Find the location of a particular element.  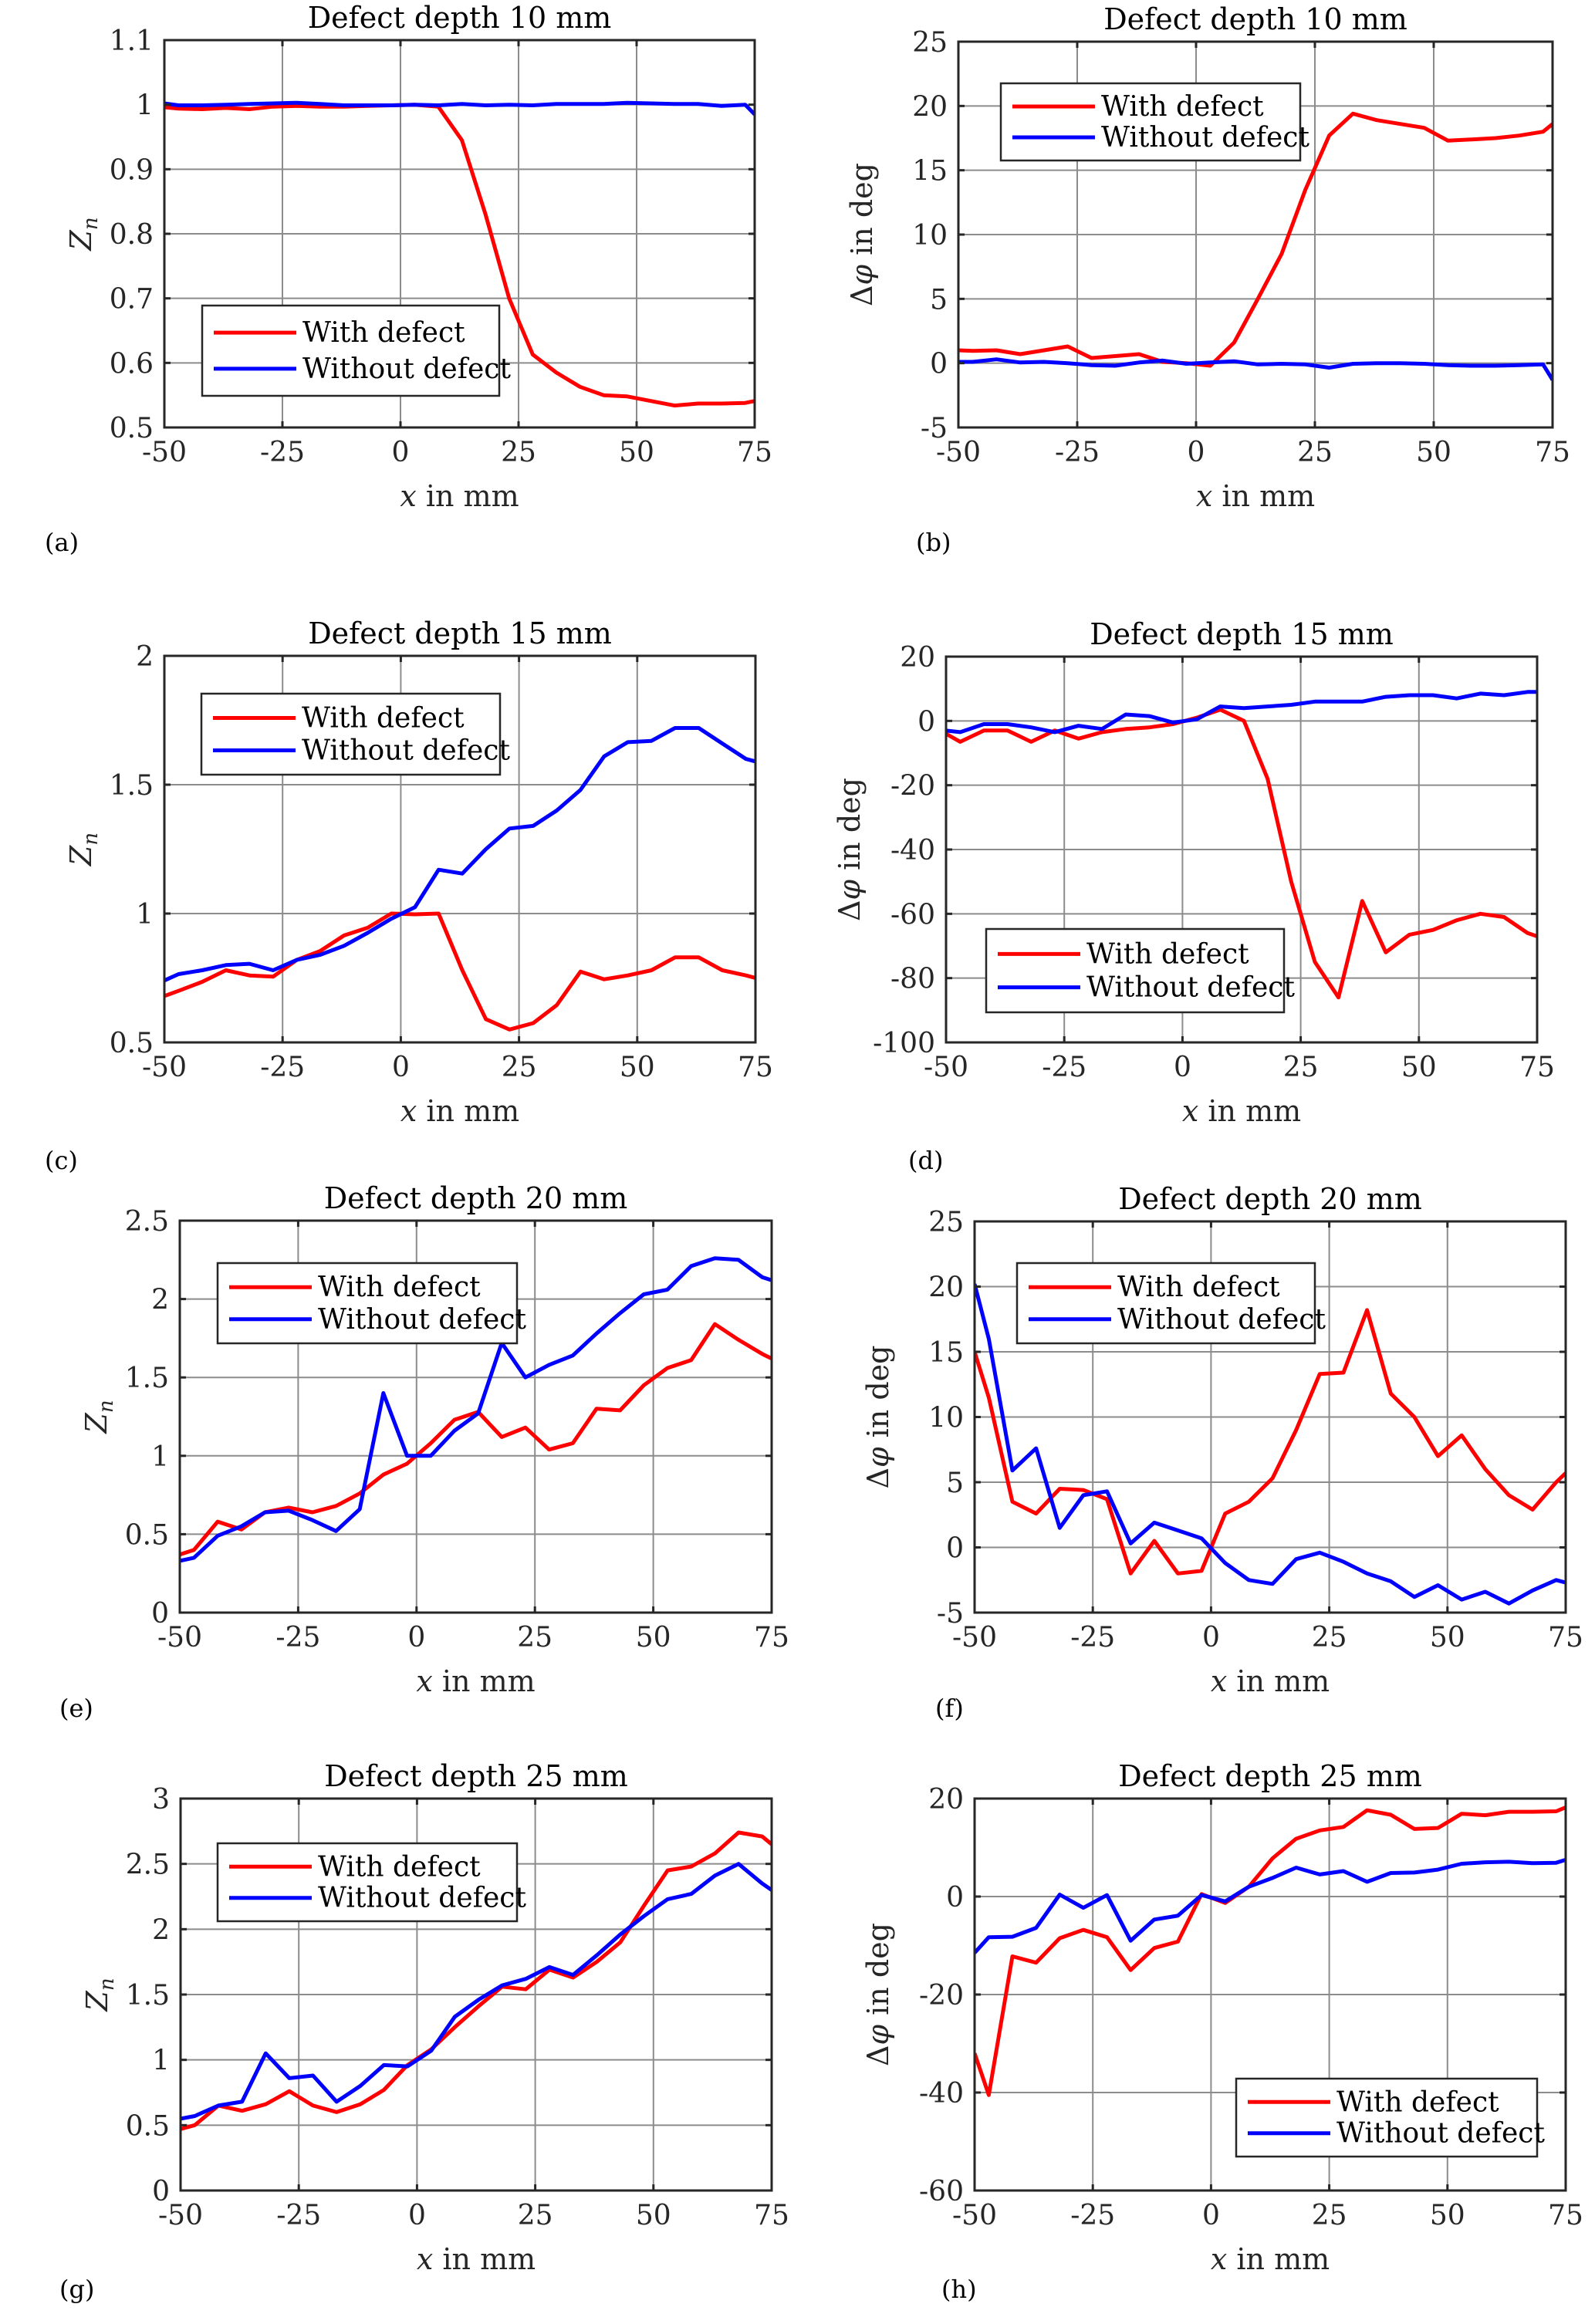

plot-frame is located at coordinates (460, 849).